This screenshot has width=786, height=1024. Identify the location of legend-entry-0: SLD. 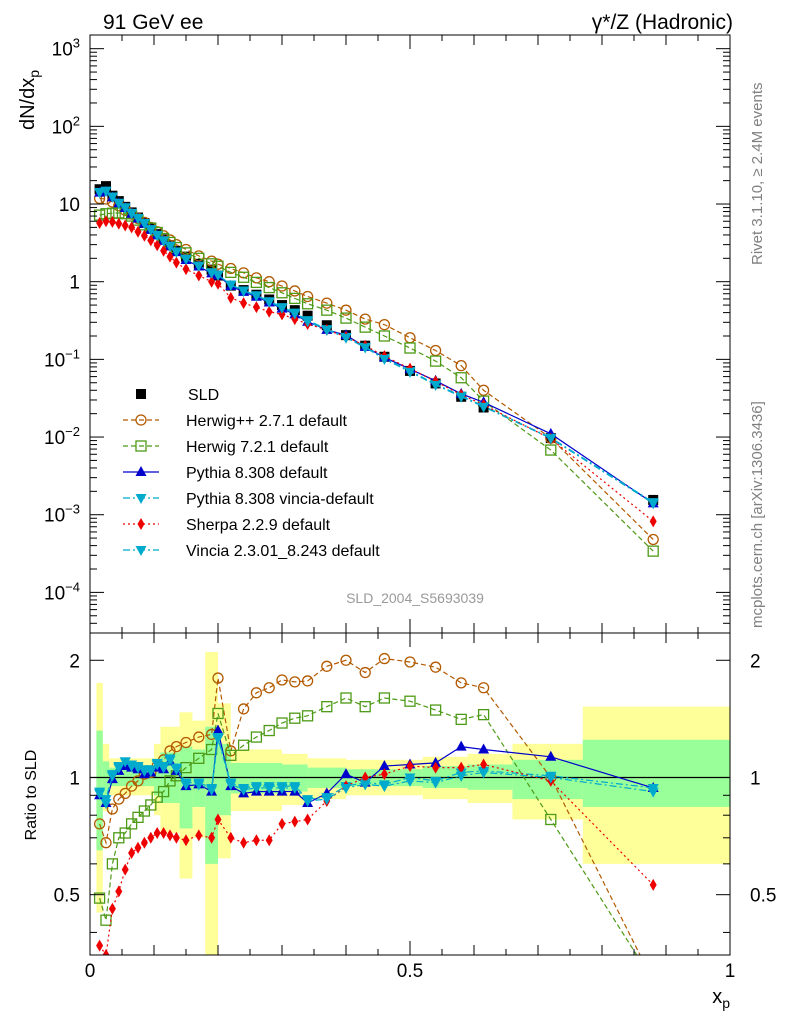
(177, 395).